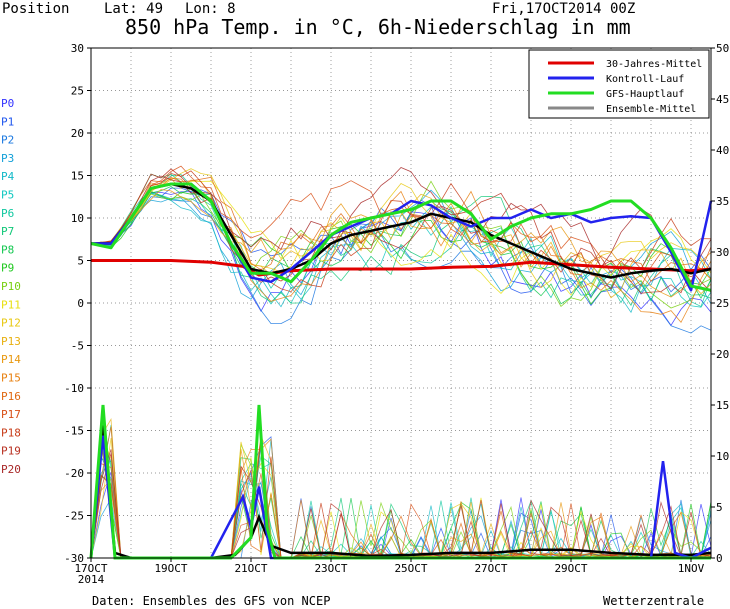  What do you see at coordinates (74, 558) in the screenshot?
I see `y-left-tick-label: -30` at bounding box center [74, 558].